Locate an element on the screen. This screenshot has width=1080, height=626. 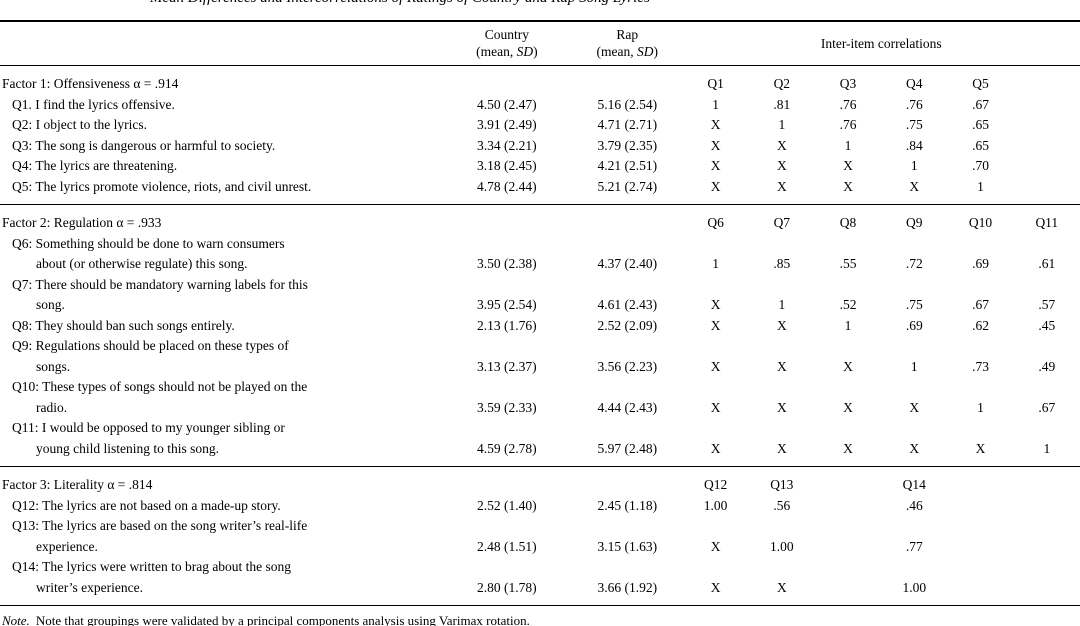
question-text: Q4: The lyrics are threatening. is located at coordinates (221, 166).